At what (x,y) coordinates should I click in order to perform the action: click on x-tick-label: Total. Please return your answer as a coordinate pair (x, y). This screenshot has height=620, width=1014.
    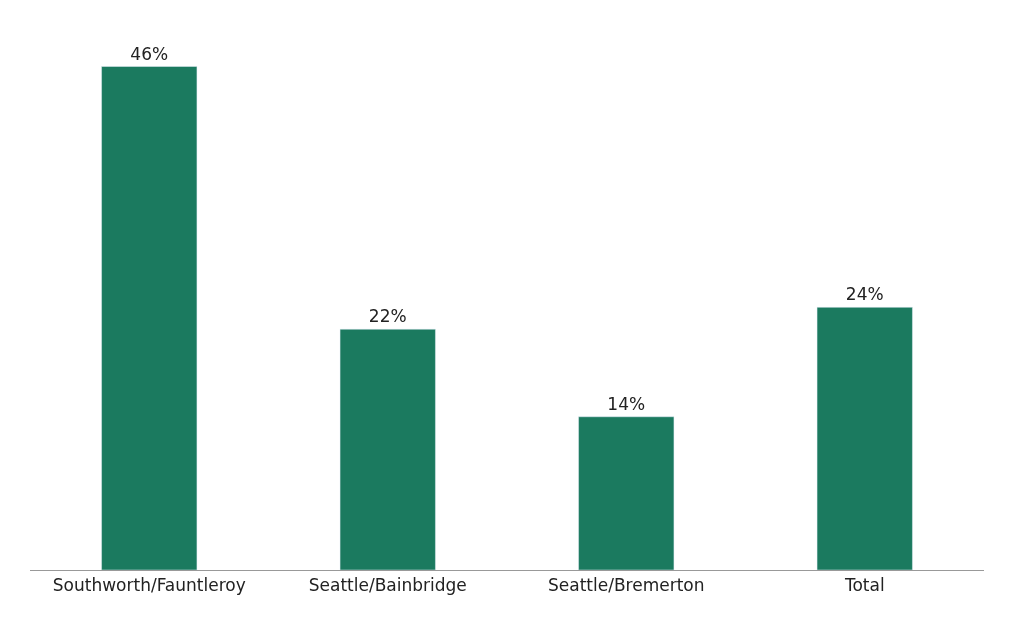
    Looking at the image, I should click on (864, 585).